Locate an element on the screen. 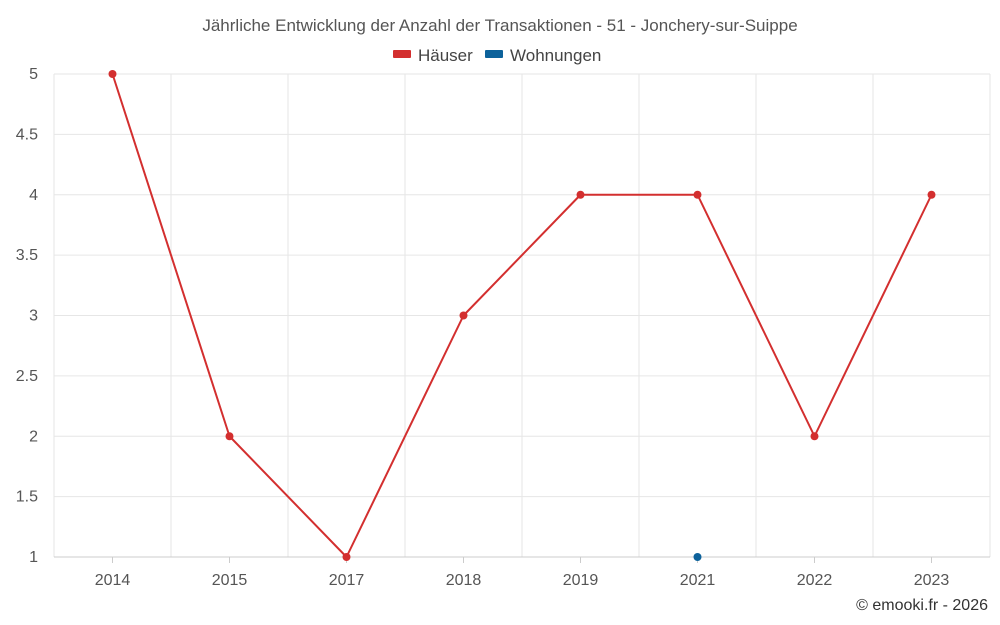 Image resolution: width=1000 pixels, height=625 pixels. x-tick-label: 2014 is located at coordinates (113, 580).